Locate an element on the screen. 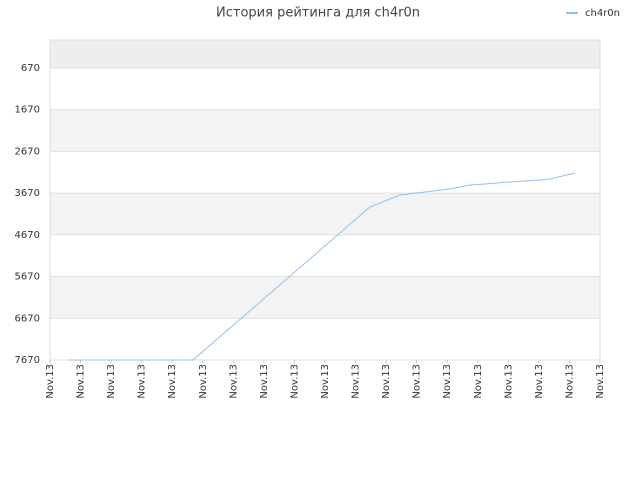 The image size is (640, 480). legend-label: ch4r0n is located at coordinates (602, 13).